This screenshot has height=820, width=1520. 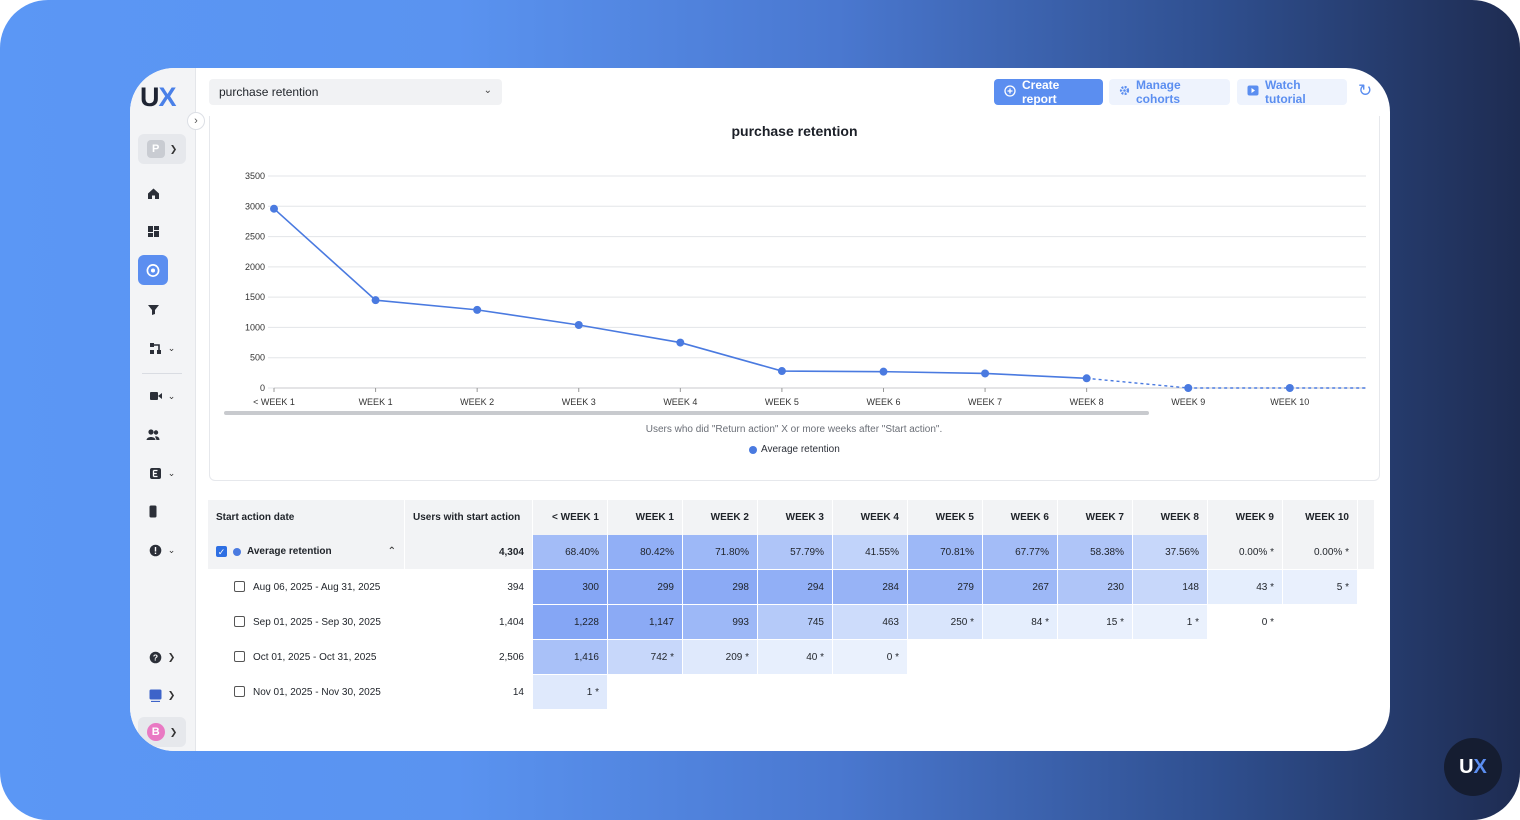 What do you see at coordinates (870, 517) in the screenshot?
I see `header-week: WEEK 4` at bounding box center [870, 517].